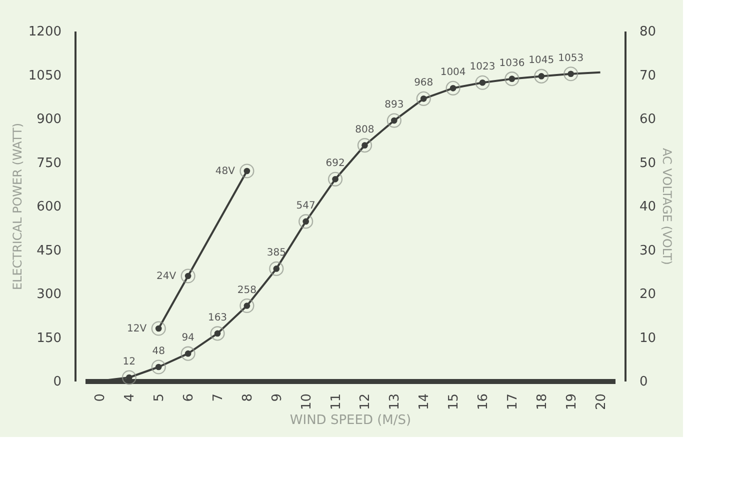  What do you see at coordinates (17, 206) in the screenshot?
I see `y-axis-title: ELECTRICAL POWER (WATT)` at bounding box center [17, 206].